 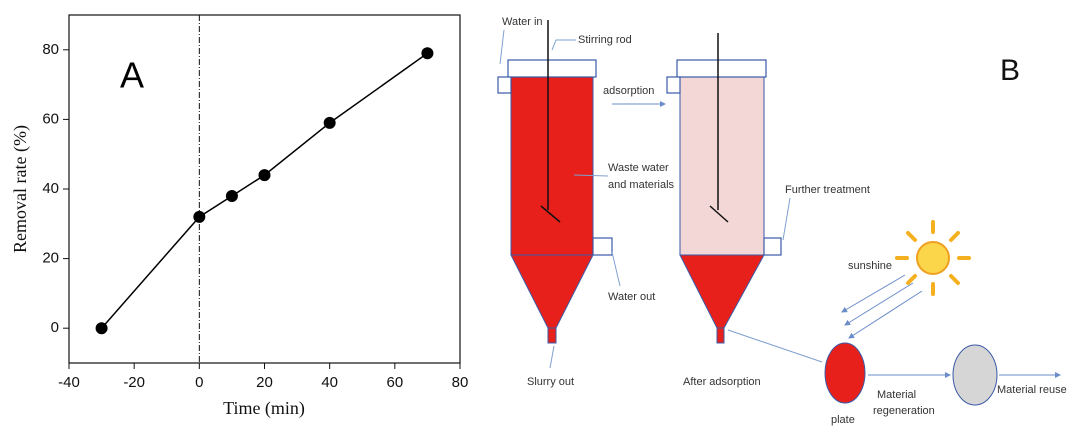 I want to click on x-tick-label: 40, so click(x=329, y=382).